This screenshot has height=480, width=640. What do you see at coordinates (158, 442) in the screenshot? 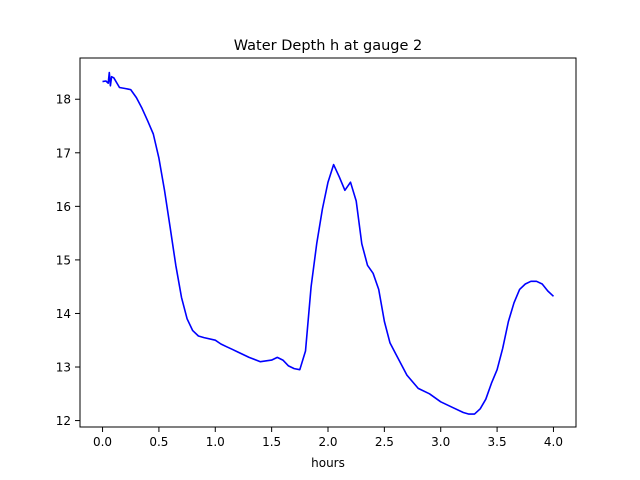
I see `x-tick-label: 0.5` at bounding box center [158, 442].